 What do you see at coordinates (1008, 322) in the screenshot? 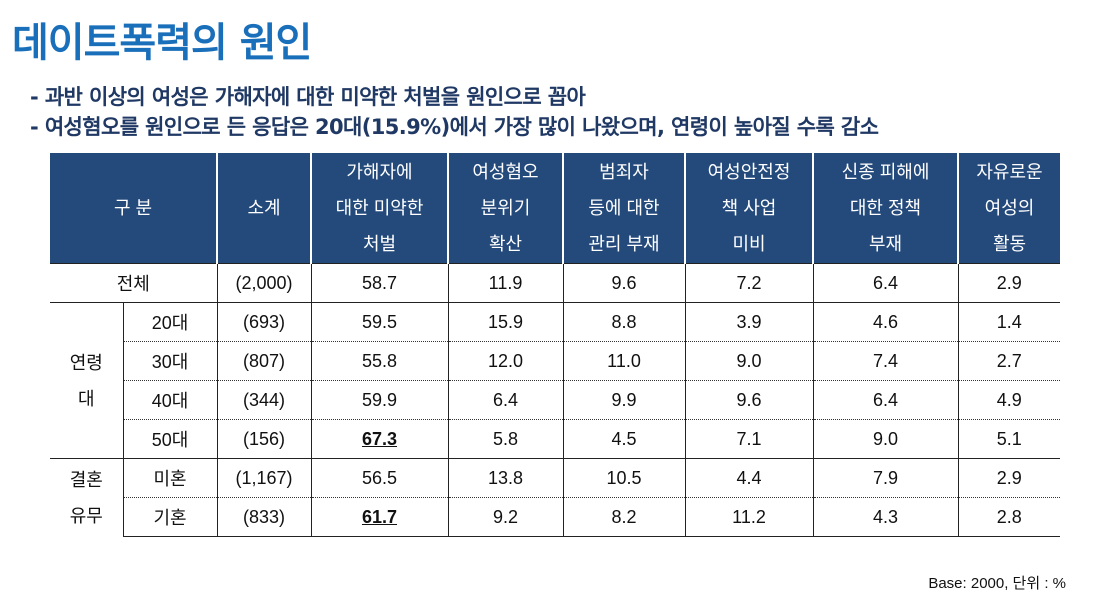
I see `value-cell: 1.4` at bounding box center [1008, 322].